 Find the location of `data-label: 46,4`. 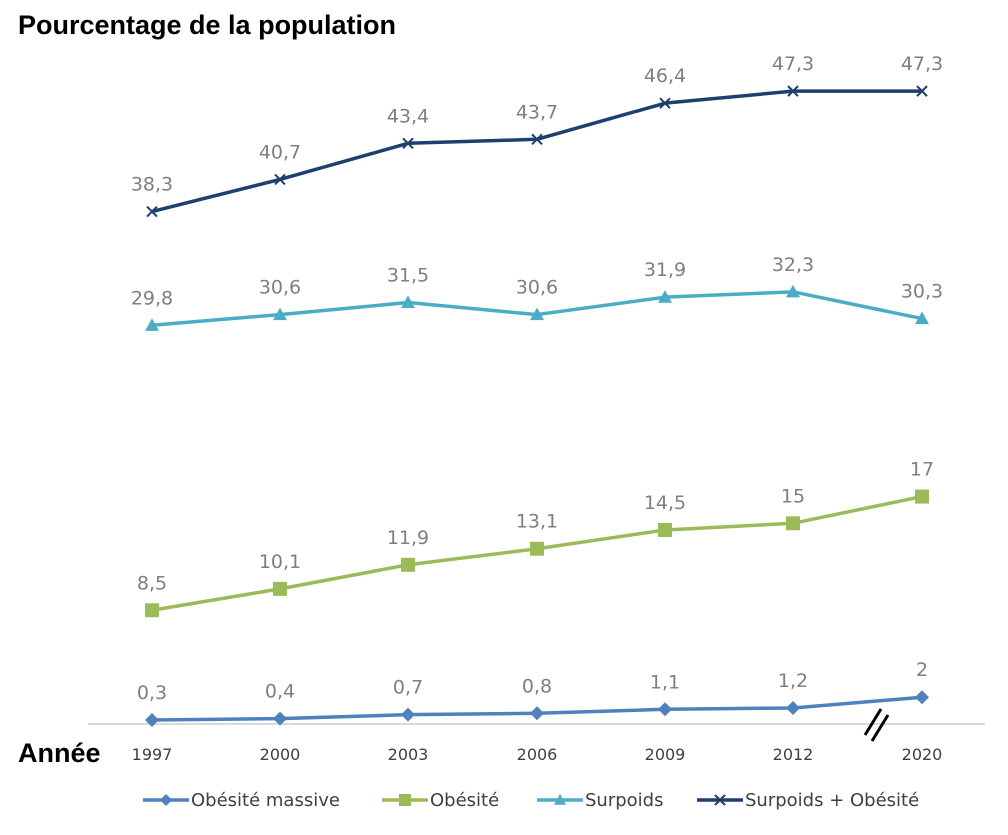

data-label: 46,4 is located at coordinates (665, 76).